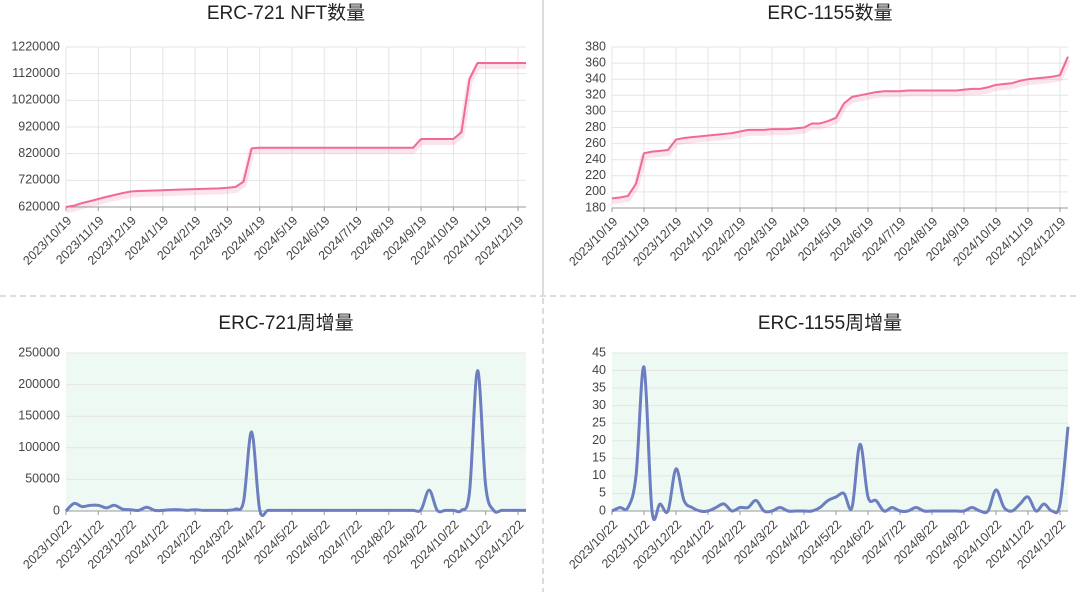 The width and height of the screenshot is (1080, 592). What do you see at coordinates (595, 127) in the screenshot?
I see `y-tick-label: 280` at bounding box center [595, 127].